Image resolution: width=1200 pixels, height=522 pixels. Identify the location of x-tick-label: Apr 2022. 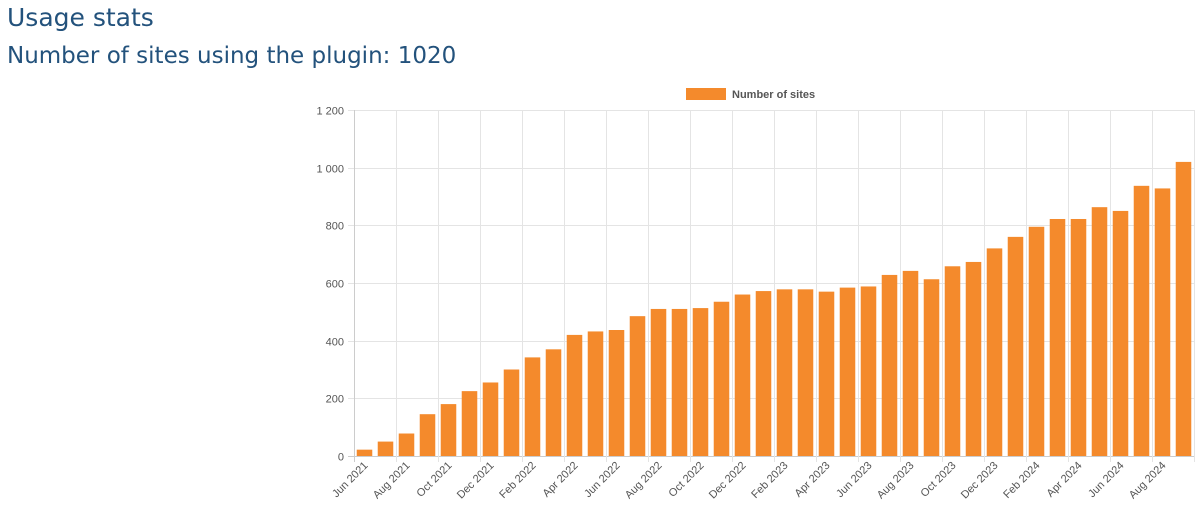
(561, 480).